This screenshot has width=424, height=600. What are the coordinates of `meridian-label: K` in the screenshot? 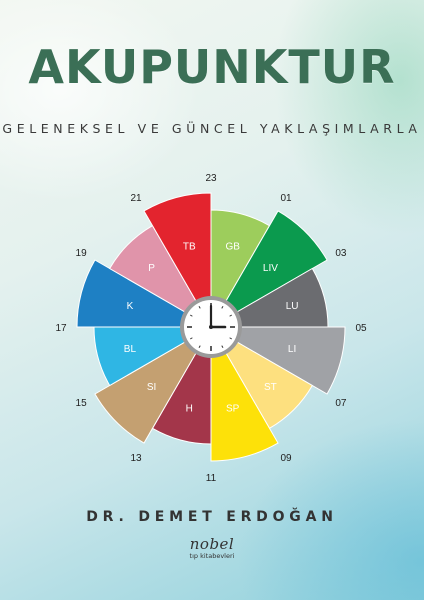 It's located at (130, 306).